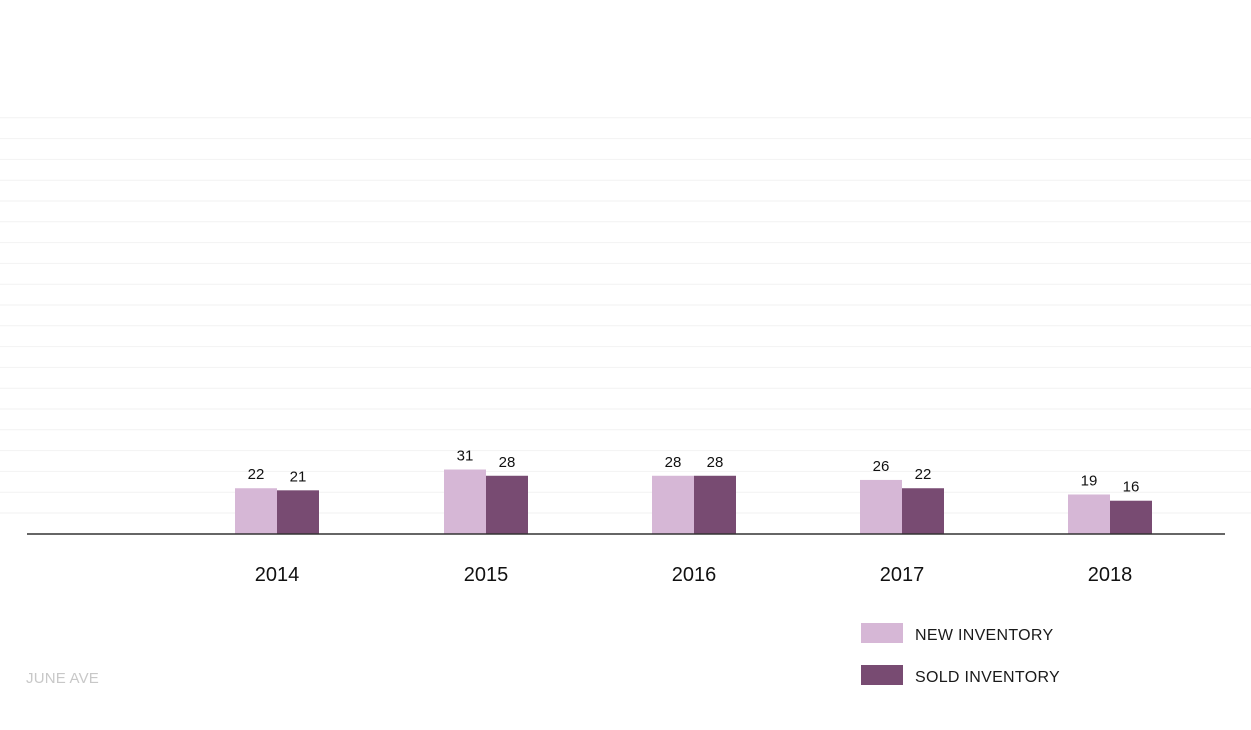 The width and height of the screenshot is (1251, 730). What do you see at coordinates (881, 466) in the screenshot?
I see `value-label-new-2017: 26` at bounding box center [881, 466].